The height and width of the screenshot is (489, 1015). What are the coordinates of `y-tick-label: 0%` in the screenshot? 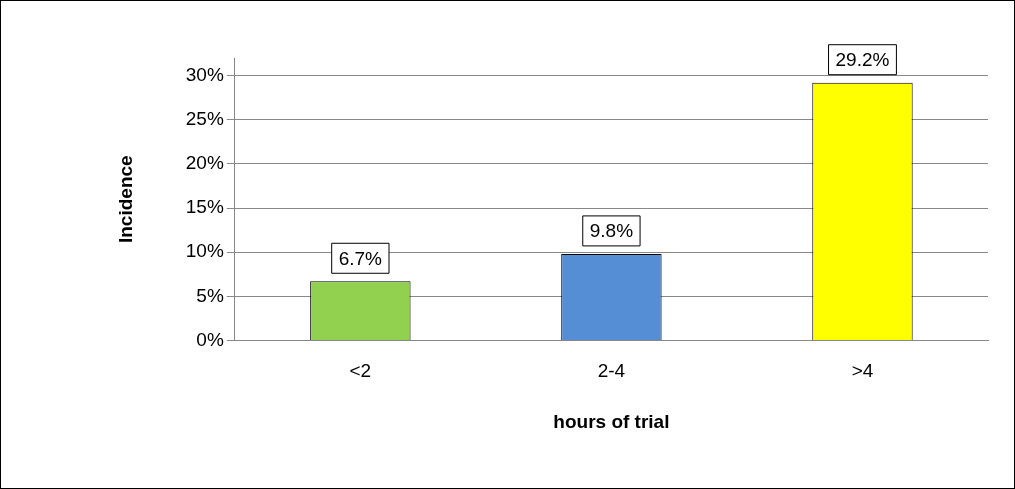 It's located at (210, 339).